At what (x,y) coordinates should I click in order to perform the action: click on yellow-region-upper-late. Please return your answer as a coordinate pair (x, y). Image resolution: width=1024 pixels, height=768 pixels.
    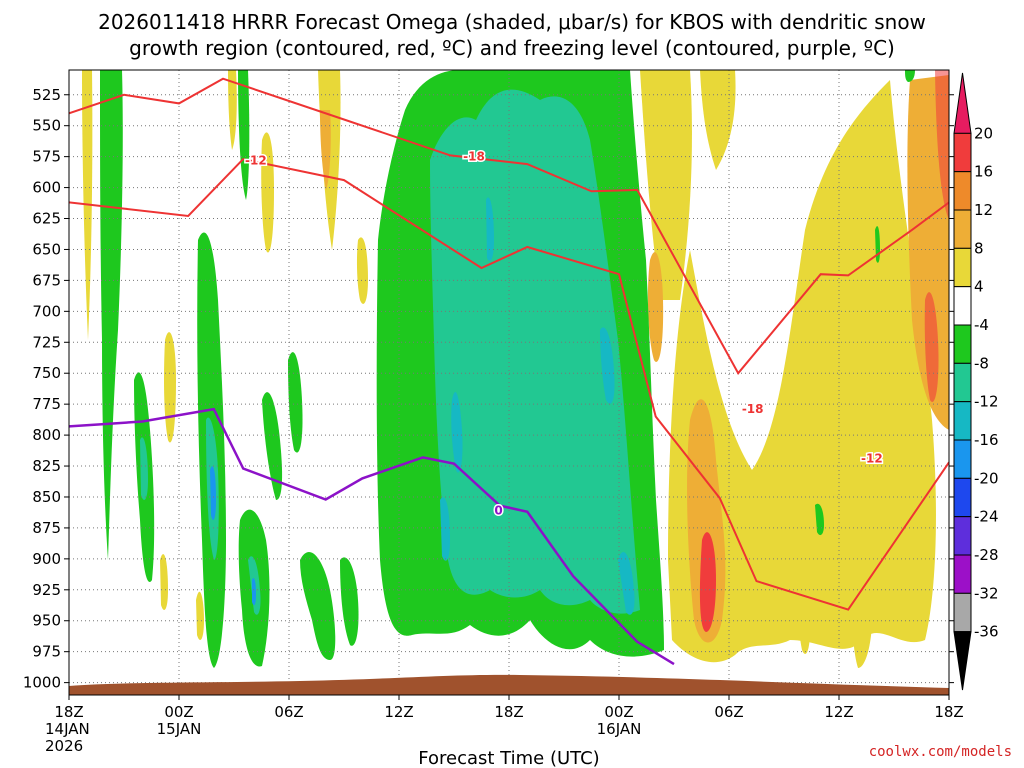
    Looking at the image, I should click on (666, 185).